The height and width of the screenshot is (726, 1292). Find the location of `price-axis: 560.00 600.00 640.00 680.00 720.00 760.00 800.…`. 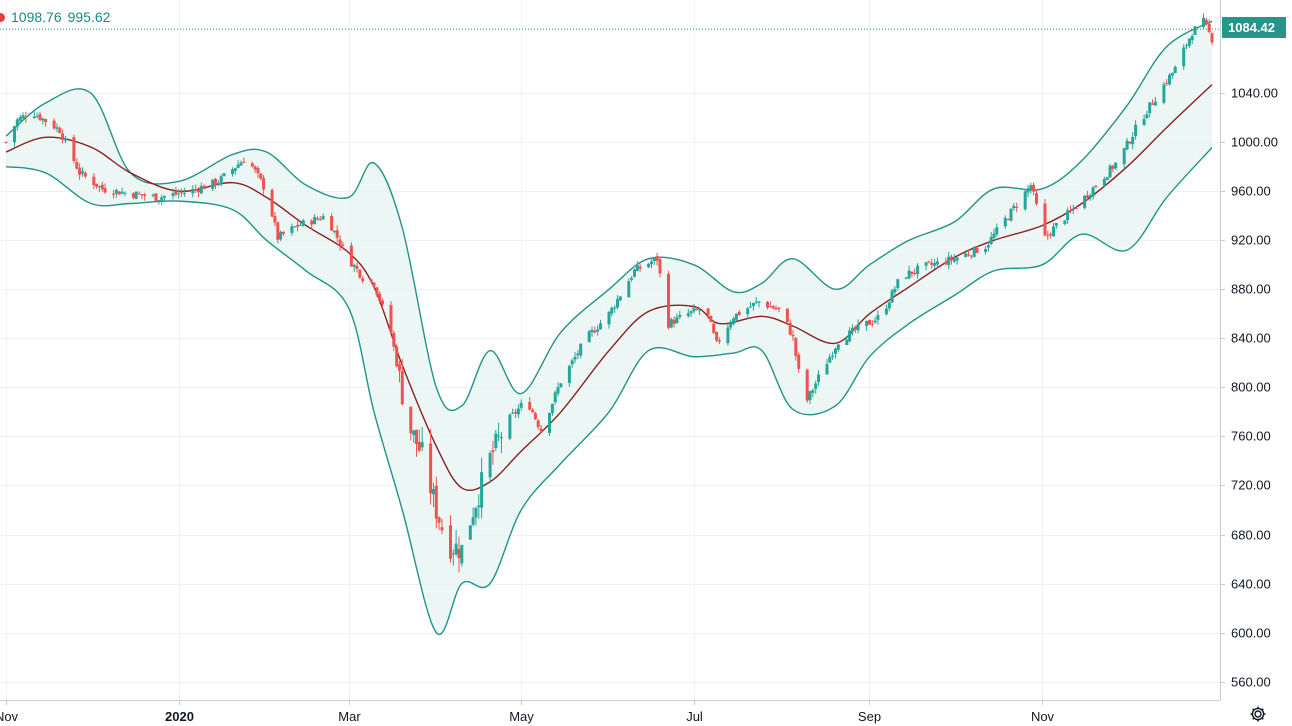

price-axis: 560.00 600.00 640.00 680.00 720.00 760.00 800.… is located at coordinates (1249, 388).